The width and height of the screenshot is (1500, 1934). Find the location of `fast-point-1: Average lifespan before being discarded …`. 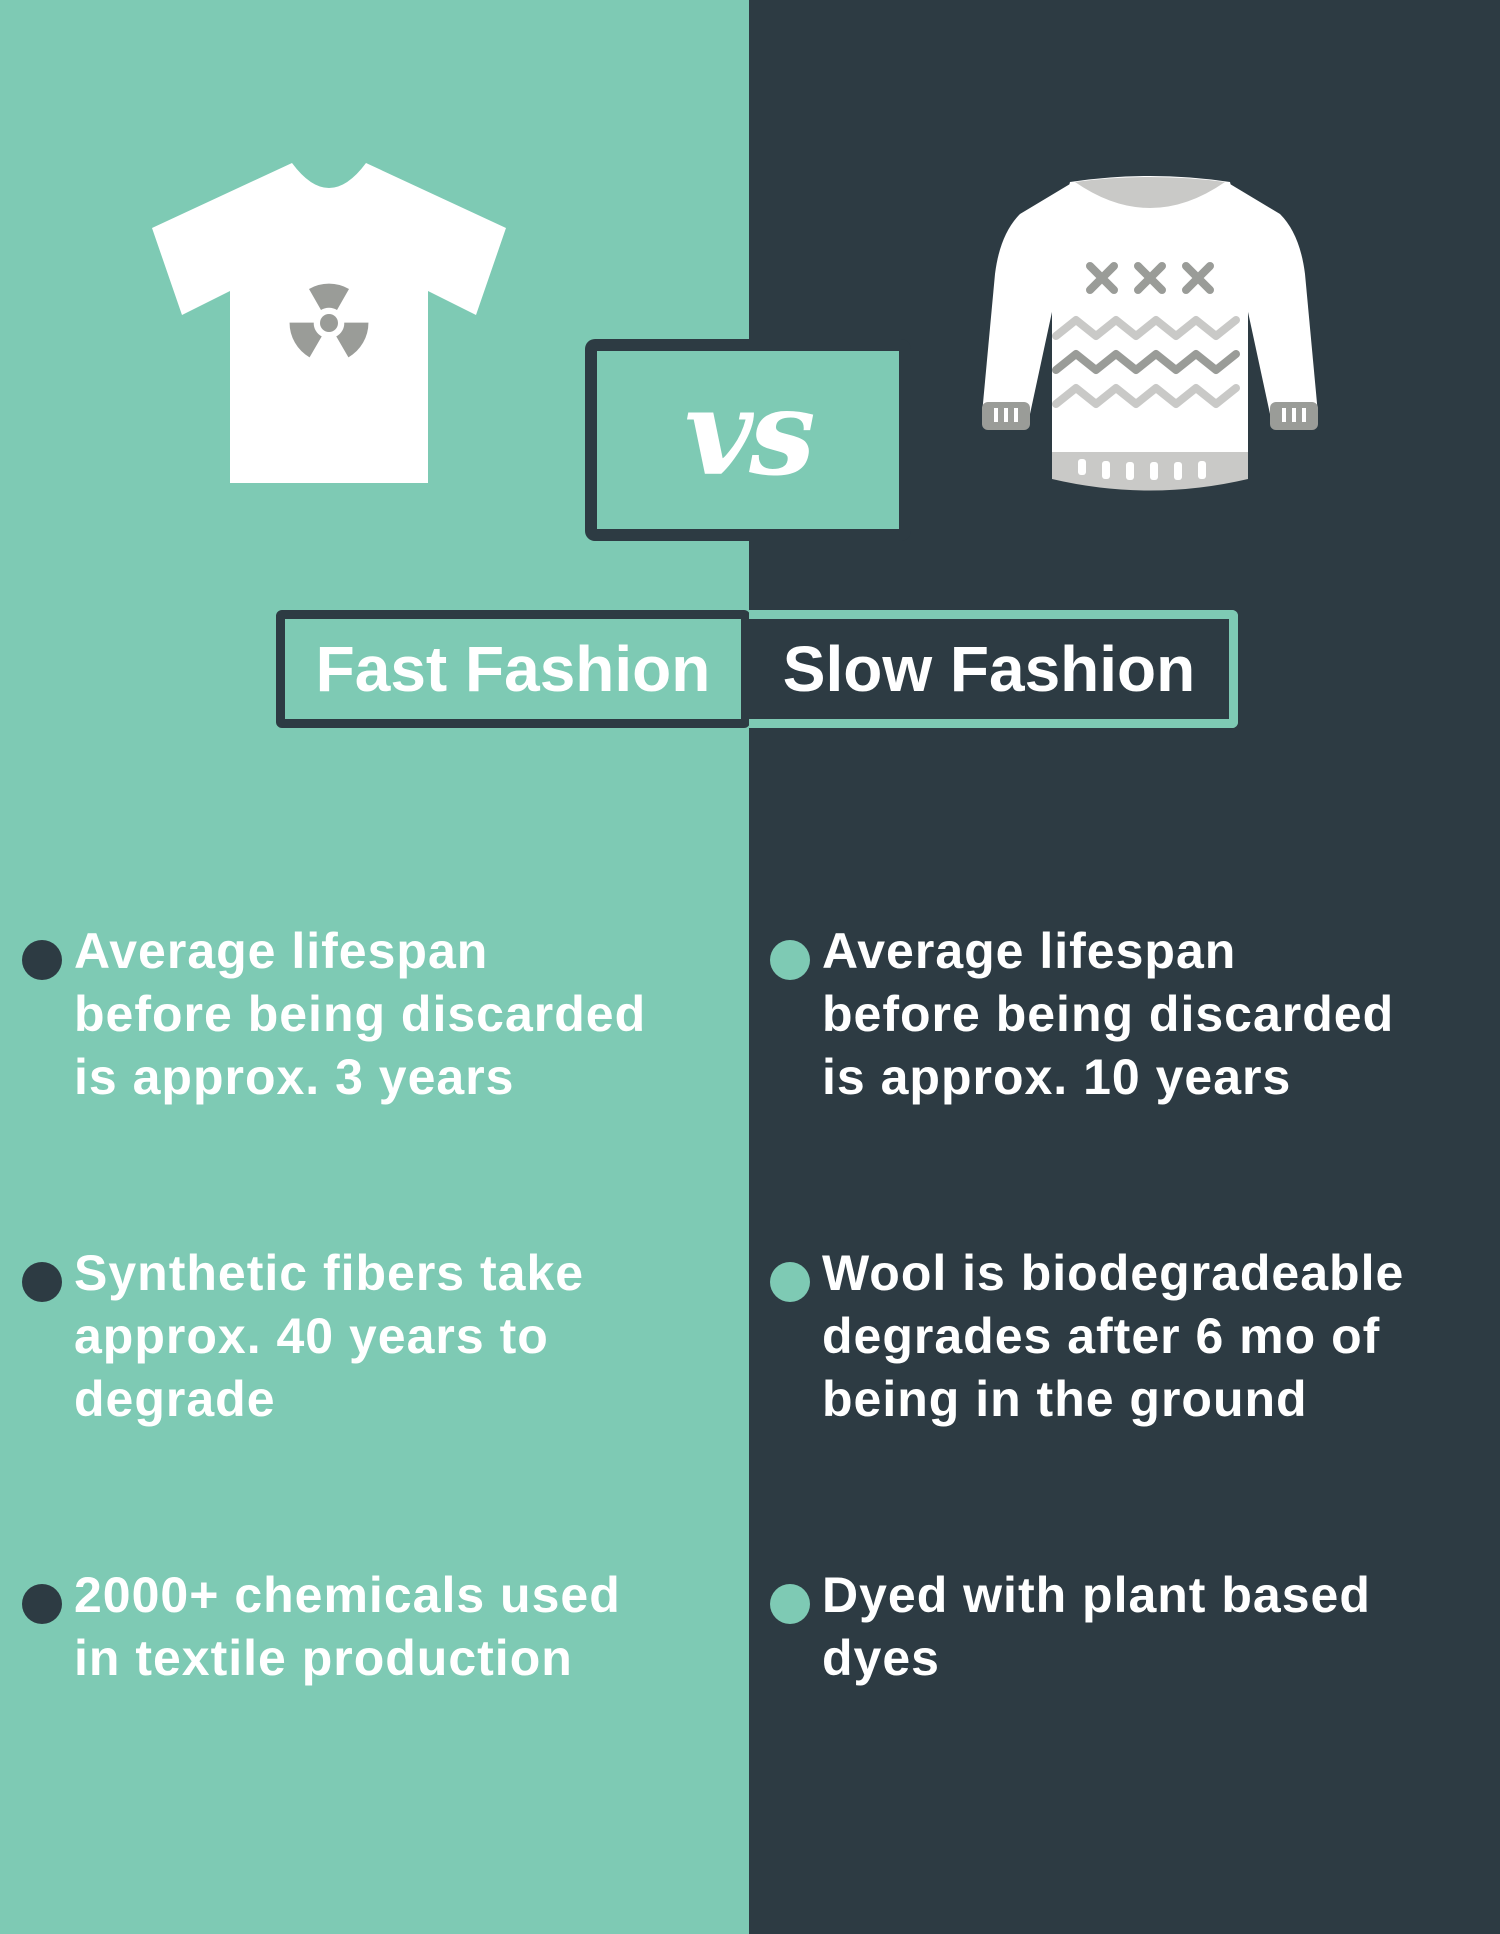

fast-point-1: Average lifespan before being discarded … is located at coordinates (334, 1014).